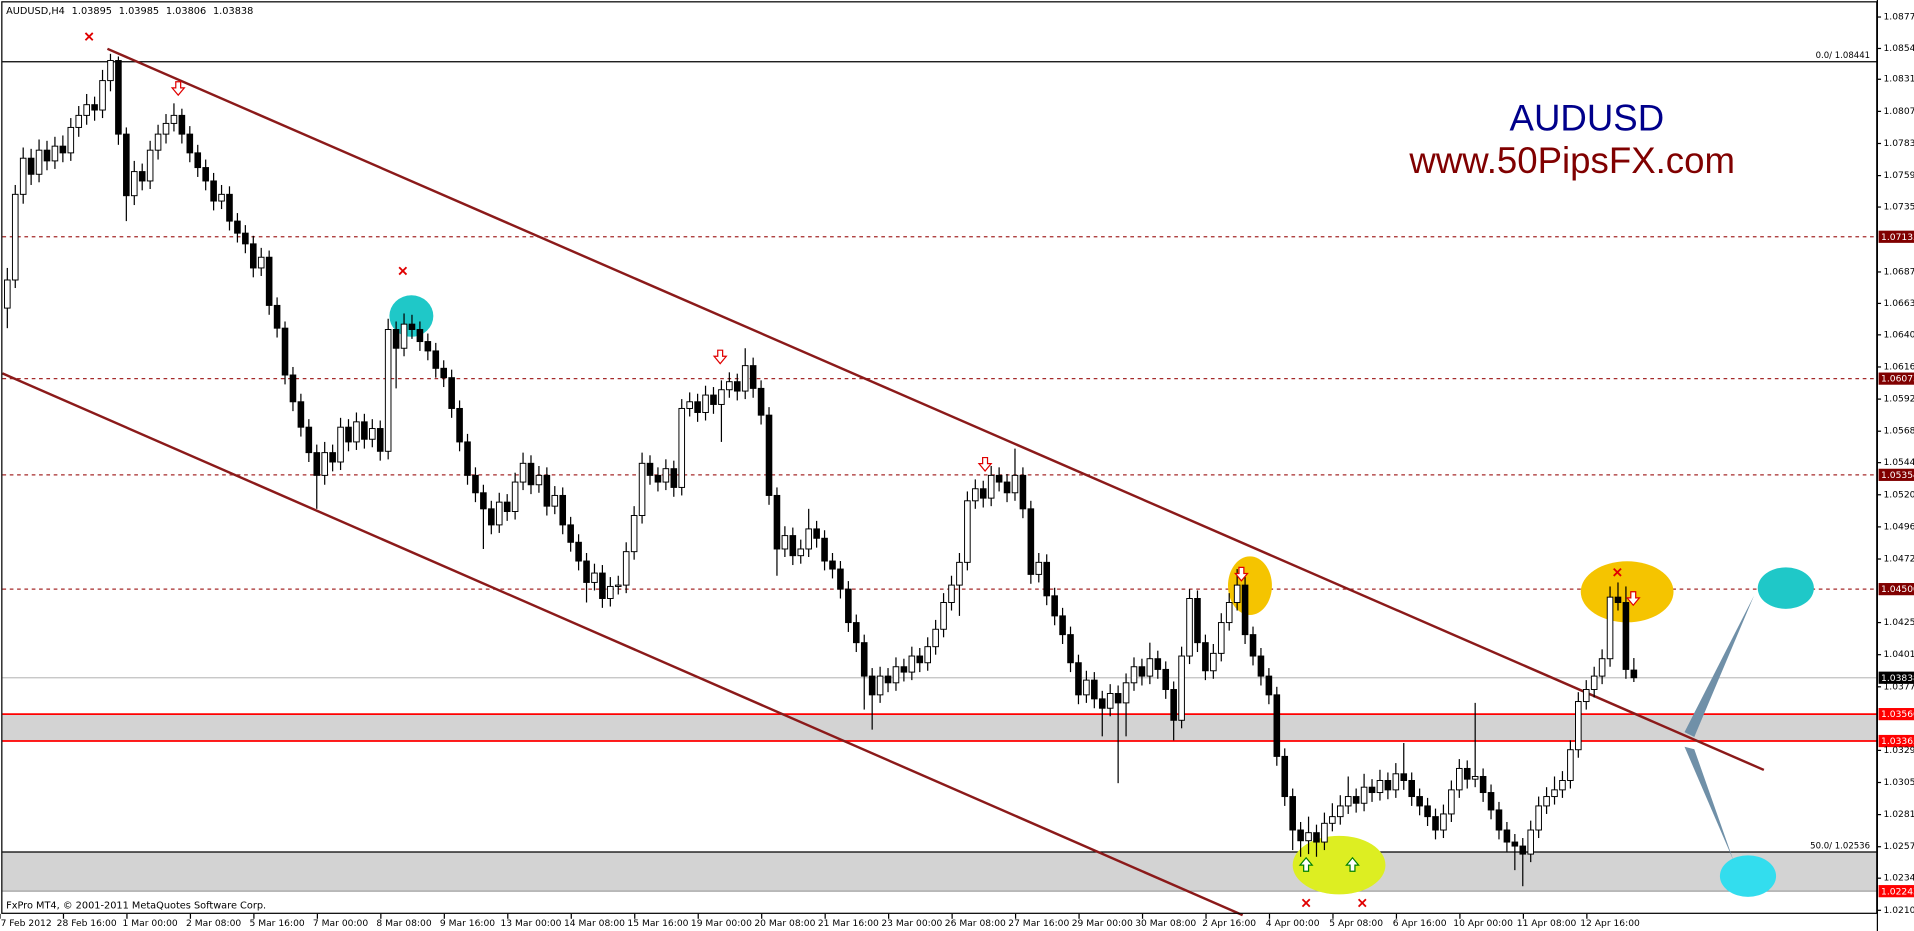  Describe the element at coordinates (1898, 911) in the screenshot. I see `y-tick-label: 1.02100` at that location.